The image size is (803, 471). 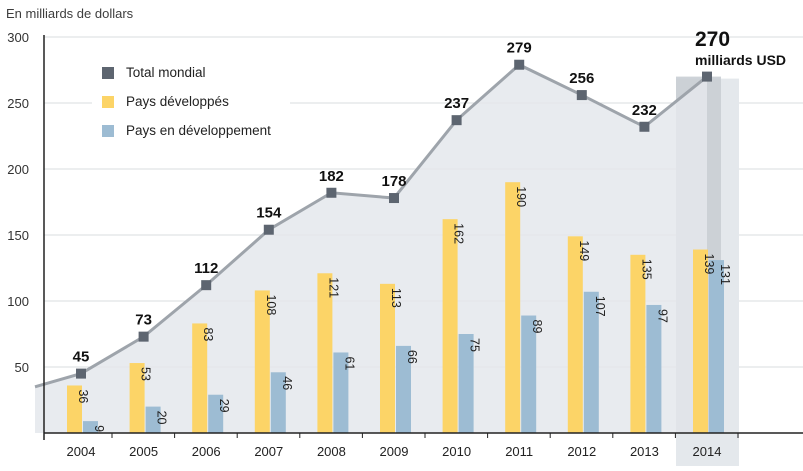 What do you see at coordinates (166, 72) in the screenshot?
I see `legend-label-total: Total mondial` at bounding box center [166, 72].